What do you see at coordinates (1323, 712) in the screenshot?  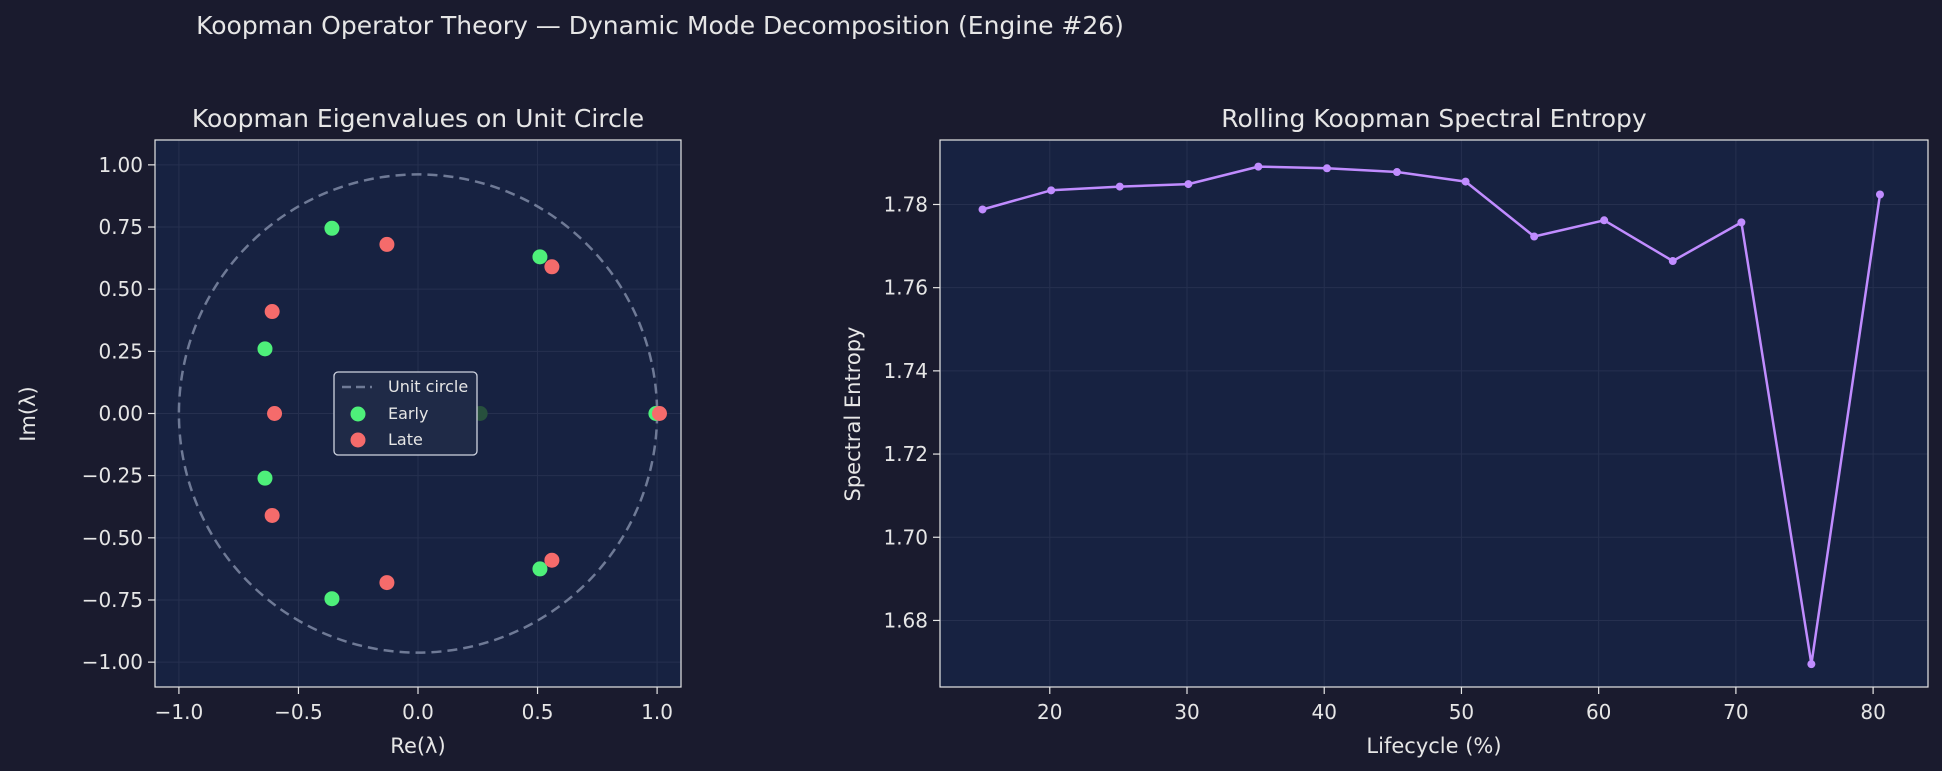 I see `entropy-x-tick-label: 40` at bounding box center [1323, 712].